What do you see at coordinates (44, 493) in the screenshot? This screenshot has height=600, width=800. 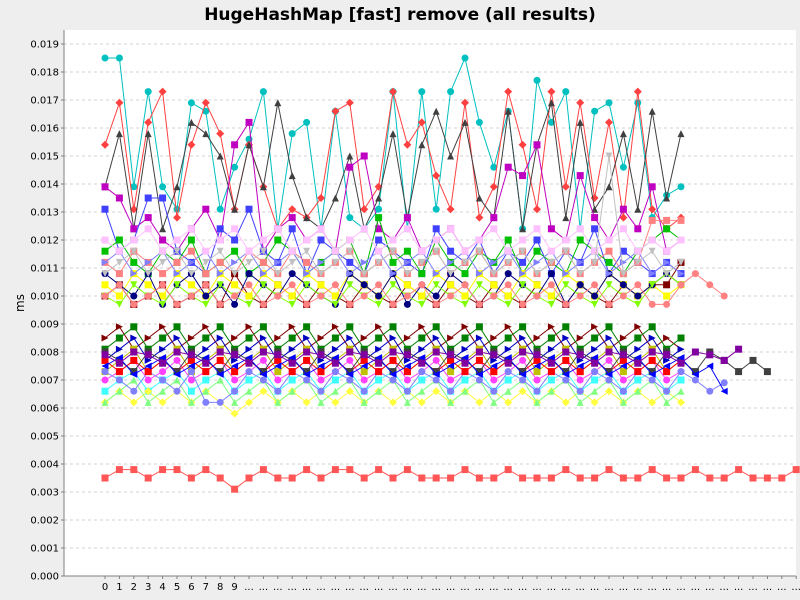 I see `y-tick-label: 0.003` at bounding box center [44, 493].